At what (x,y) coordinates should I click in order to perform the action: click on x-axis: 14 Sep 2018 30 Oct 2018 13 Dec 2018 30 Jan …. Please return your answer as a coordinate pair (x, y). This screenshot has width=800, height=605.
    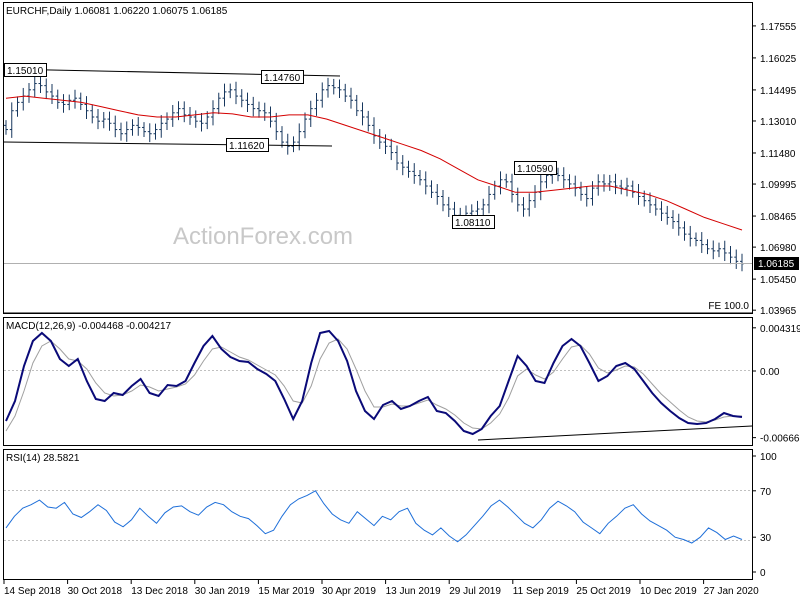
    Looking at the image, I should click on (381, 588).